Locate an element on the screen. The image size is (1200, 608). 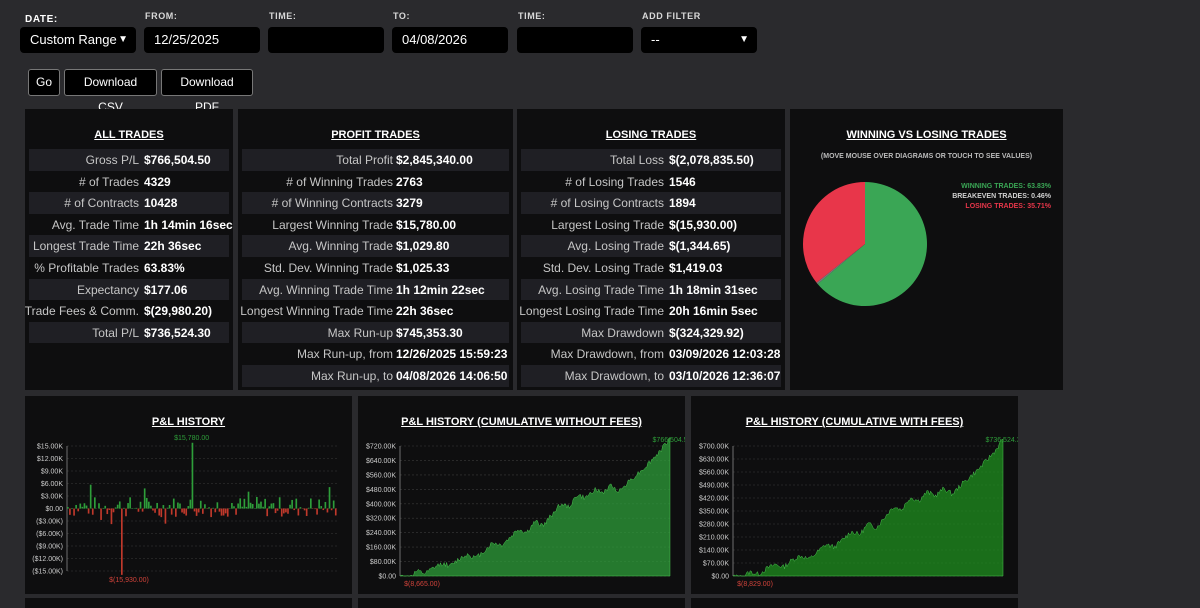
add-filter-select: -- ▼ is located at coordinates (699, 40).